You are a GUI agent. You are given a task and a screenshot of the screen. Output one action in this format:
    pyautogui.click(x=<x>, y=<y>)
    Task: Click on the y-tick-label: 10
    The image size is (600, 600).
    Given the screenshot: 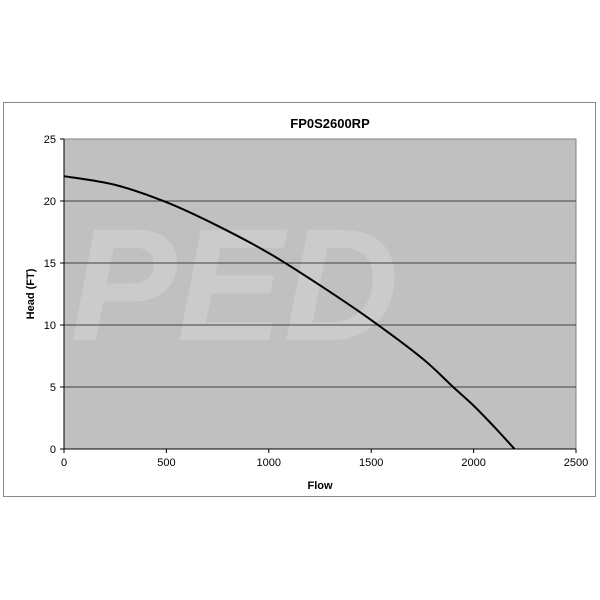 What is the action you would take?
    pyautogui.click(x=50, y=326)
    